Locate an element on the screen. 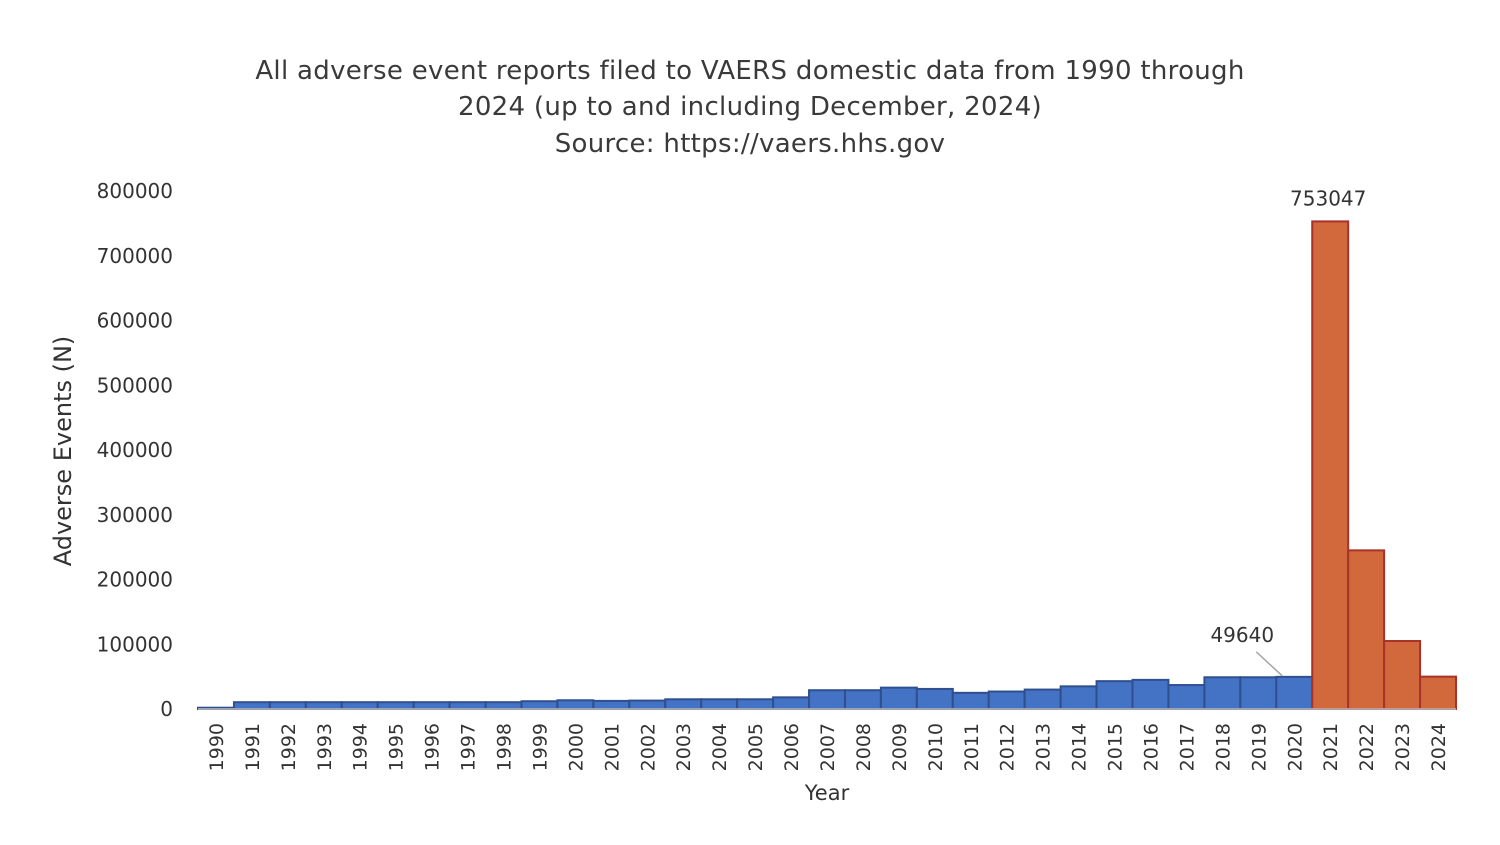  x-axis-label: Year is located at coordinates (827, 793).